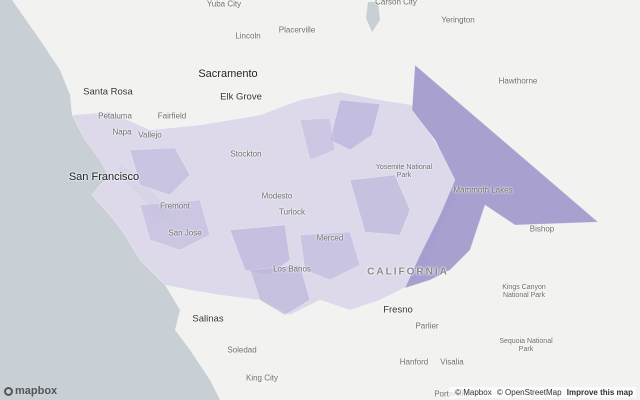  What do you see at coordinates (224, 4) in the screenshot?
I see `city-label-yuba-city: Yuba City` at bounding box center [224, 4].